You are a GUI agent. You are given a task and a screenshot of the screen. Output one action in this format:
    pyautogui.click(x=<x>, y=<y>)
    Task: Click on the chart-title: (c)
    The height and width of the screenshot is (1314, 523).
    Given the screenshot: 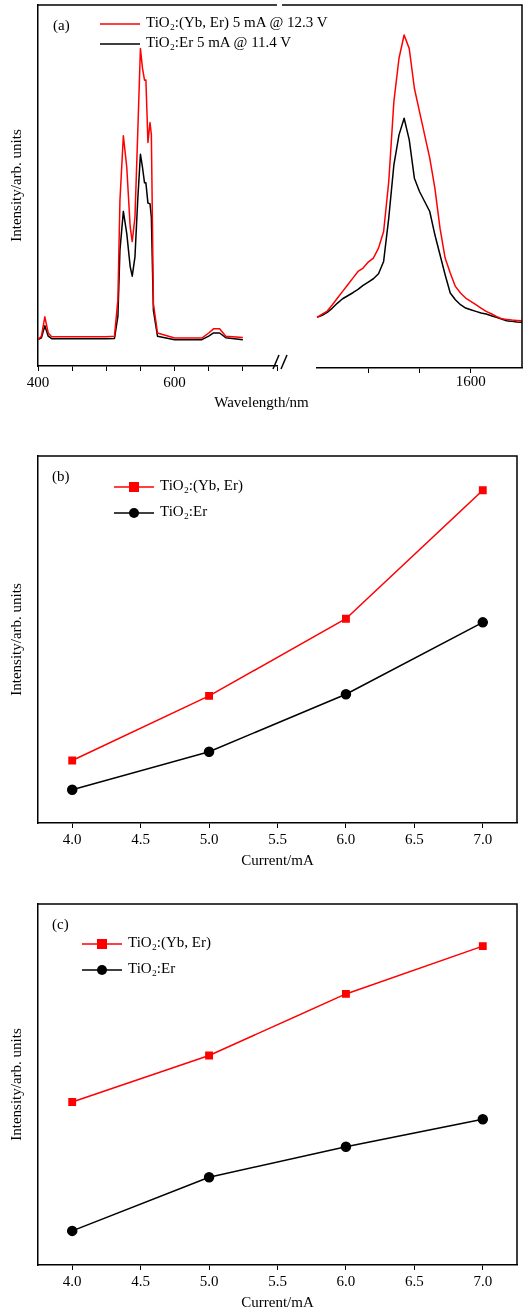 What is the action you would take?
    pyautogui.click(x=60, y=924)
    